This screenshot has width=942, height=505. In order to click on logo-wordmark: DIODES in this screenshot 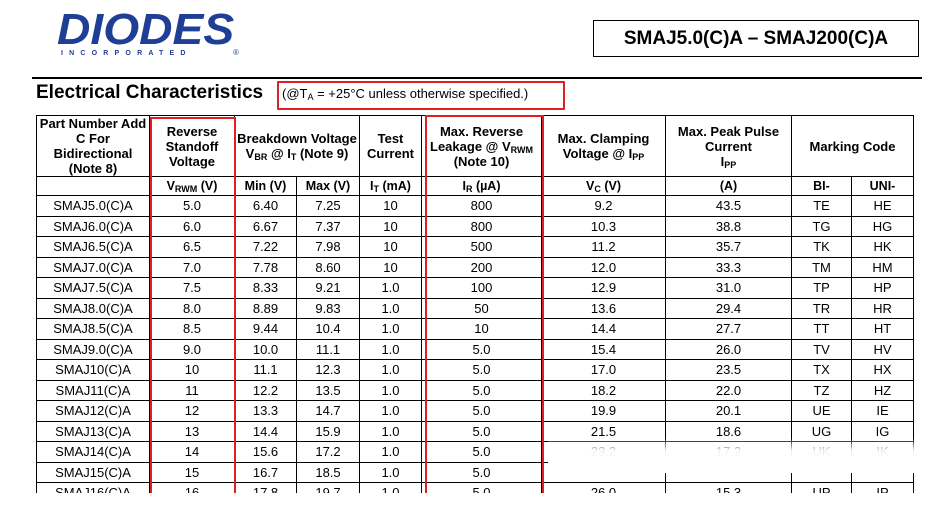, I will do `click(146, 29)`.